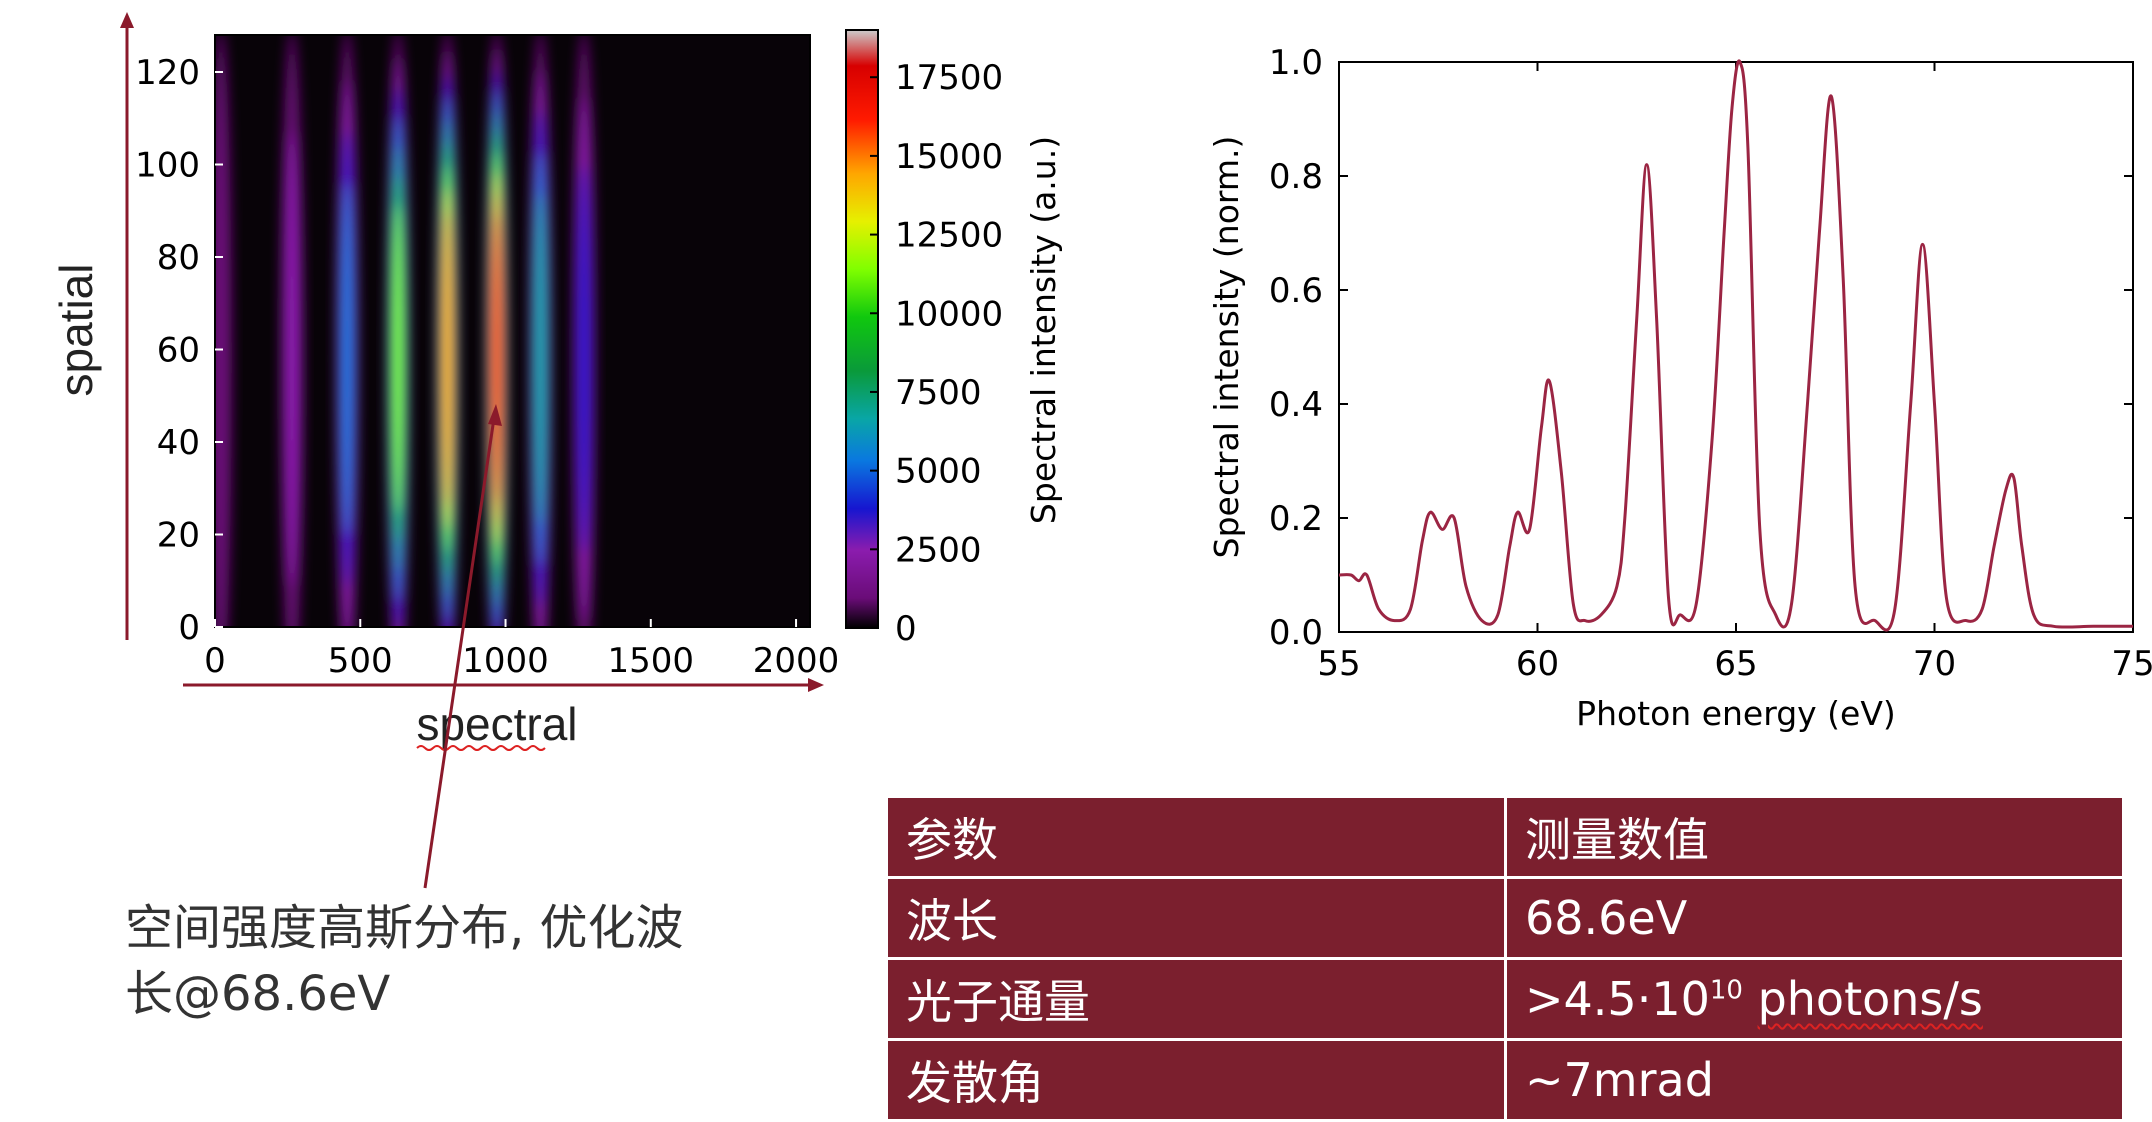 The image size is (2152, 1122). I want to click on spectrum-x-tick-label: 75, so click(2131, 664).